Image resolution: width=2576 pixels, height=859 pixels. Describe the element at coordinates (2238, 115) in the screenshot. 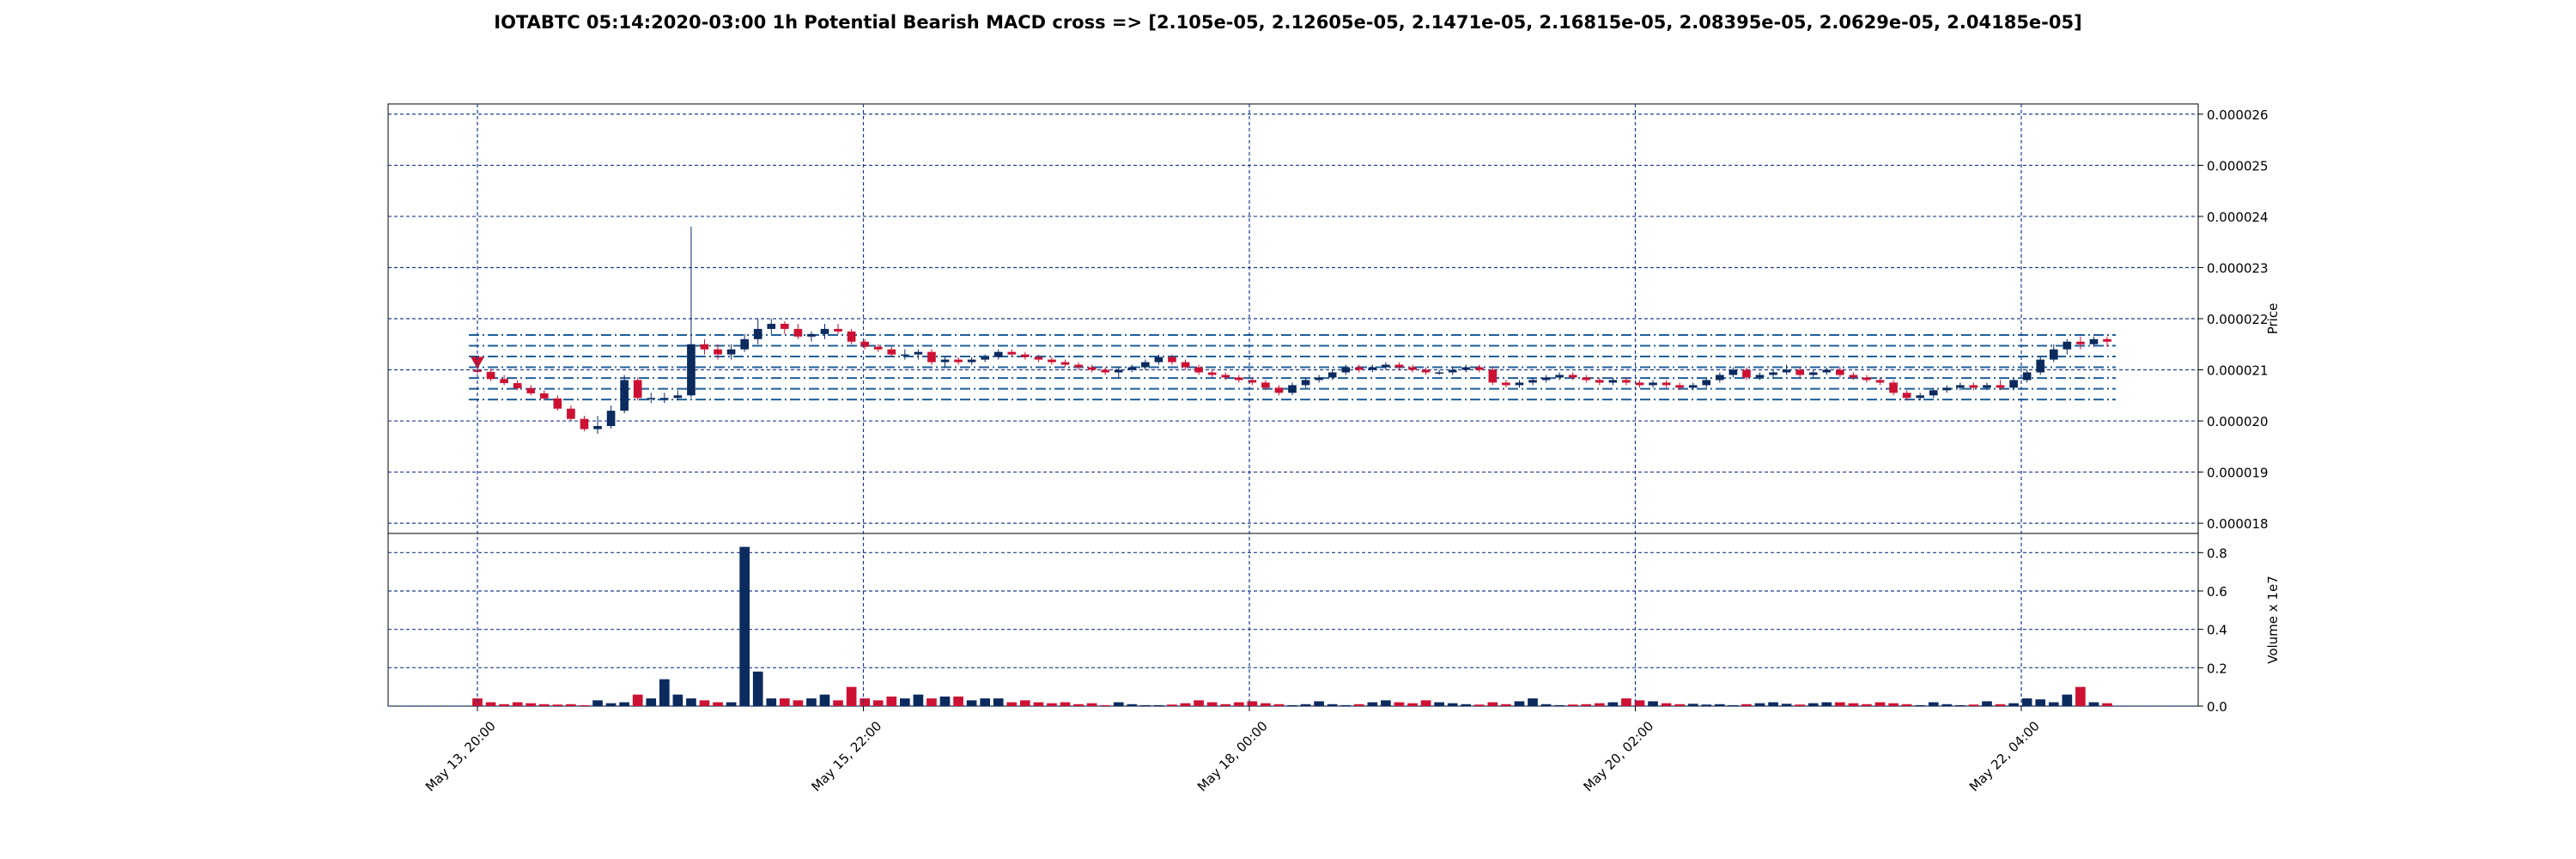

I see `price-tick-label: 0.000026` at that location.